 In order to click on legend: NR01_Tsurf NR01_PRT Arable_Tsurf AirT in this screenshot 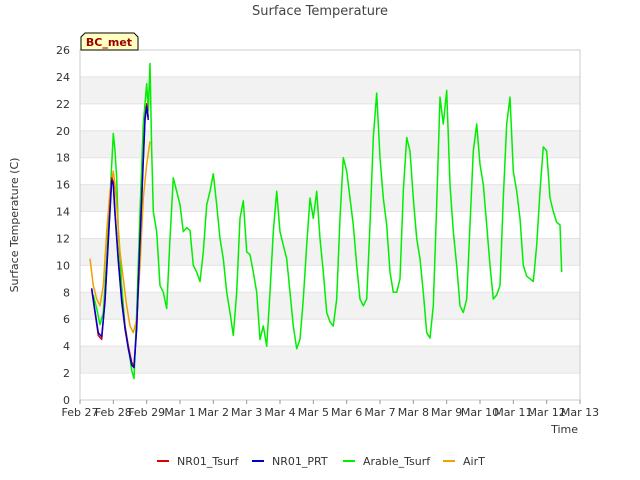, I will do `click(321, 461)`.